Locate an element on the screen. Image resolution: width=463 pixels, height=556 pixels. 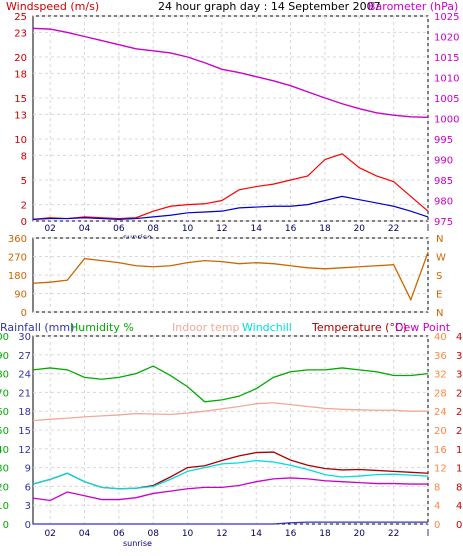
humidity-tick-0: 0 is located at coordinates (6, 525).